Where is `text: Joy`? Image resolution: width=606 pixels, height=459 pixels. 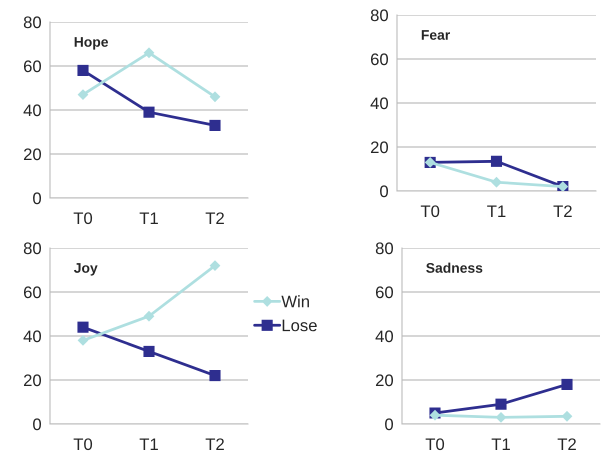
text: Joy is located at coordinates (86, 269).